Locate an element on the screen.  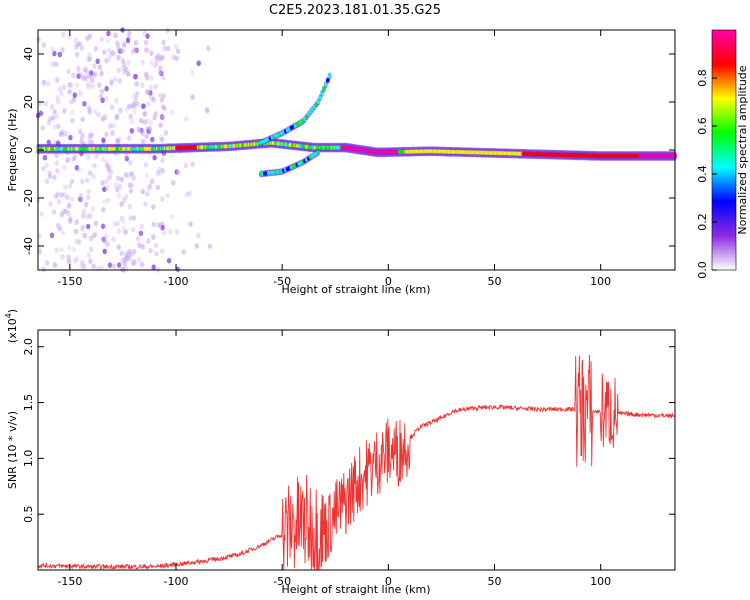
x-tick-label: 0 is located at coordinates (388, 581).